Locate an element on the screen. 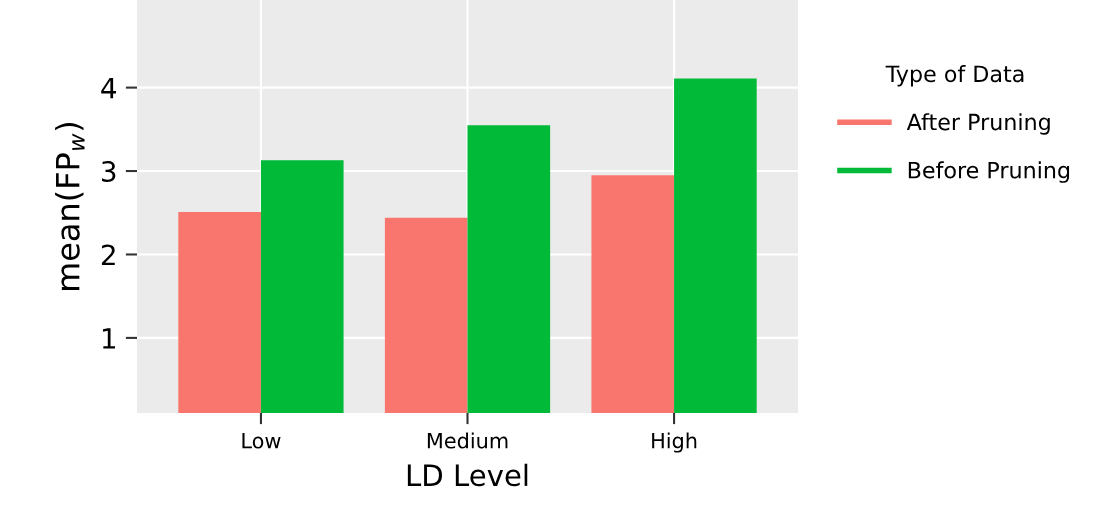 This screenshot has width=1105, height=506. x-tick-label: Low is located at coordinates (261, 441).